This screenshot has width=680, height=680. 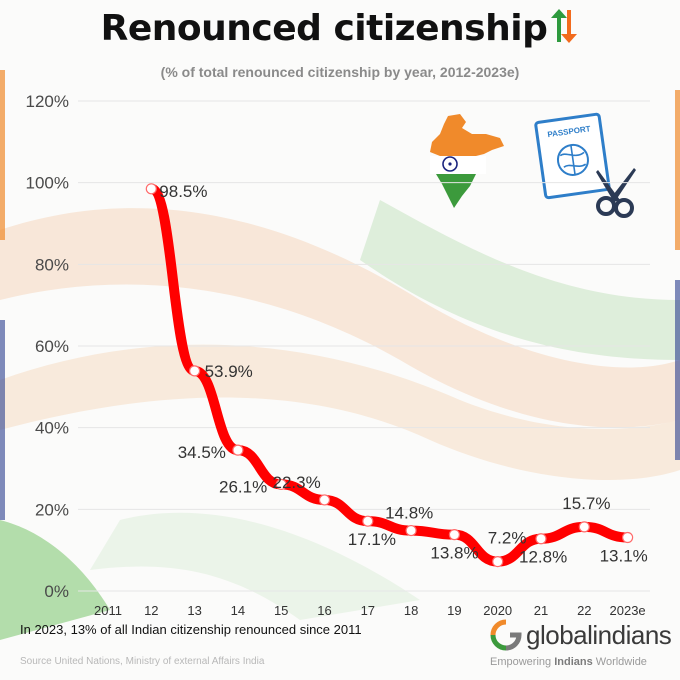 What do you see at coordinates (543, 557) in the screenshot?
I see `data-label: 12.8%` at bounding box center [543, 557].